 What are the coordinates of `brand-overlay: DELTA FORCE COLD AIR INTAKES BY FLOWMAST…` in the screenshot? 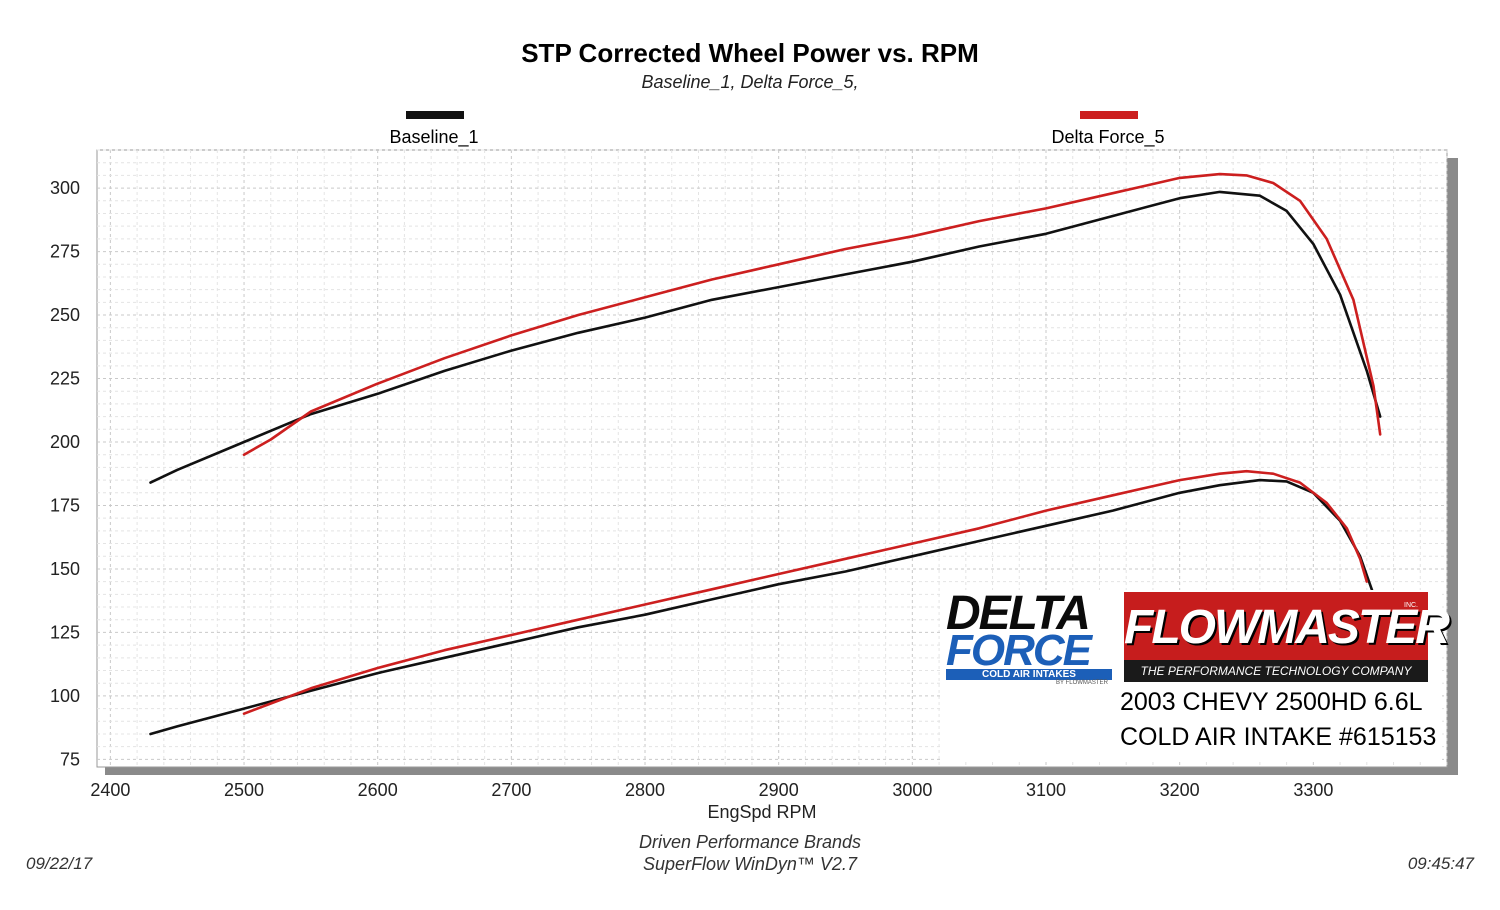 It's located at (1196, 673).